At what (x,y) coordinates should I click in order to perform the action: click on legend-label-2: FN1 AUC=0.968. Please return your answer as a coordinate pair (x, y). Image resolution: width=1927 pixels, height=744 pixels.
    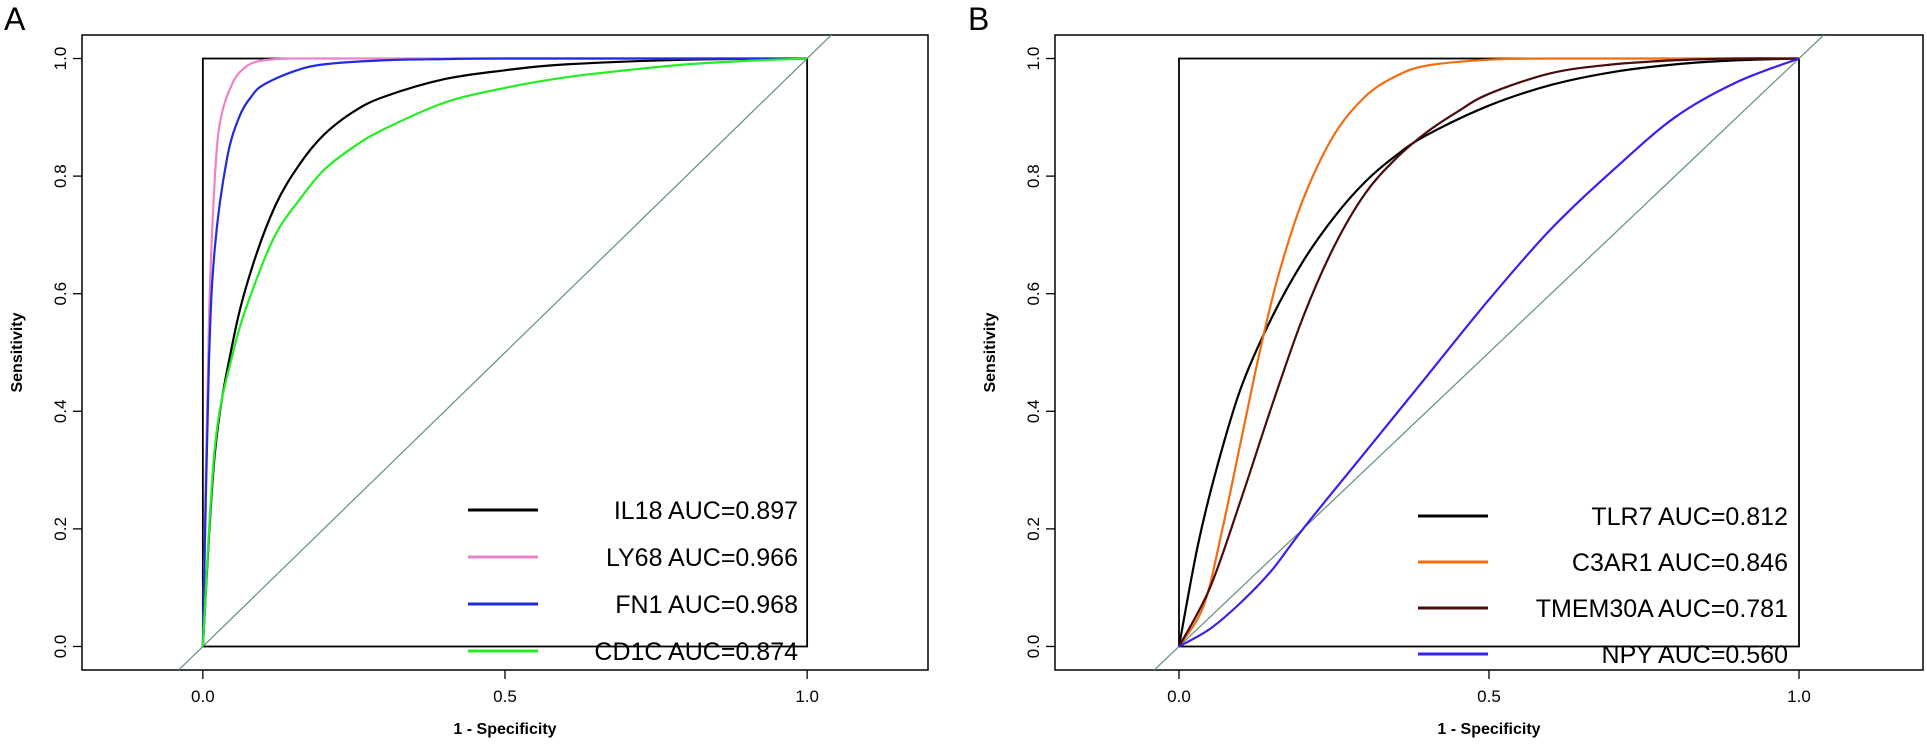
    Looking at the image, I should click on (706, 605).